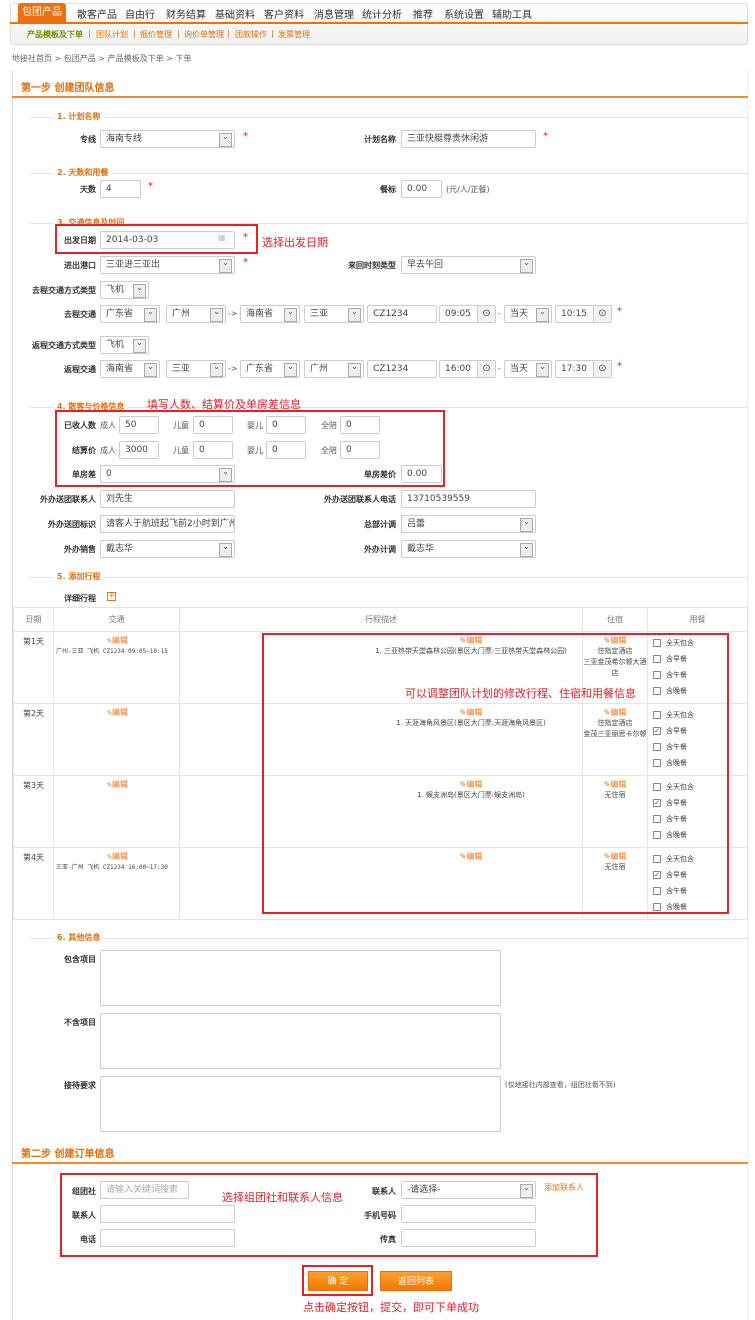 This screenshot has height=1320, width=755. I want to click on tab-messages: 消息管理, so click(334, 15).